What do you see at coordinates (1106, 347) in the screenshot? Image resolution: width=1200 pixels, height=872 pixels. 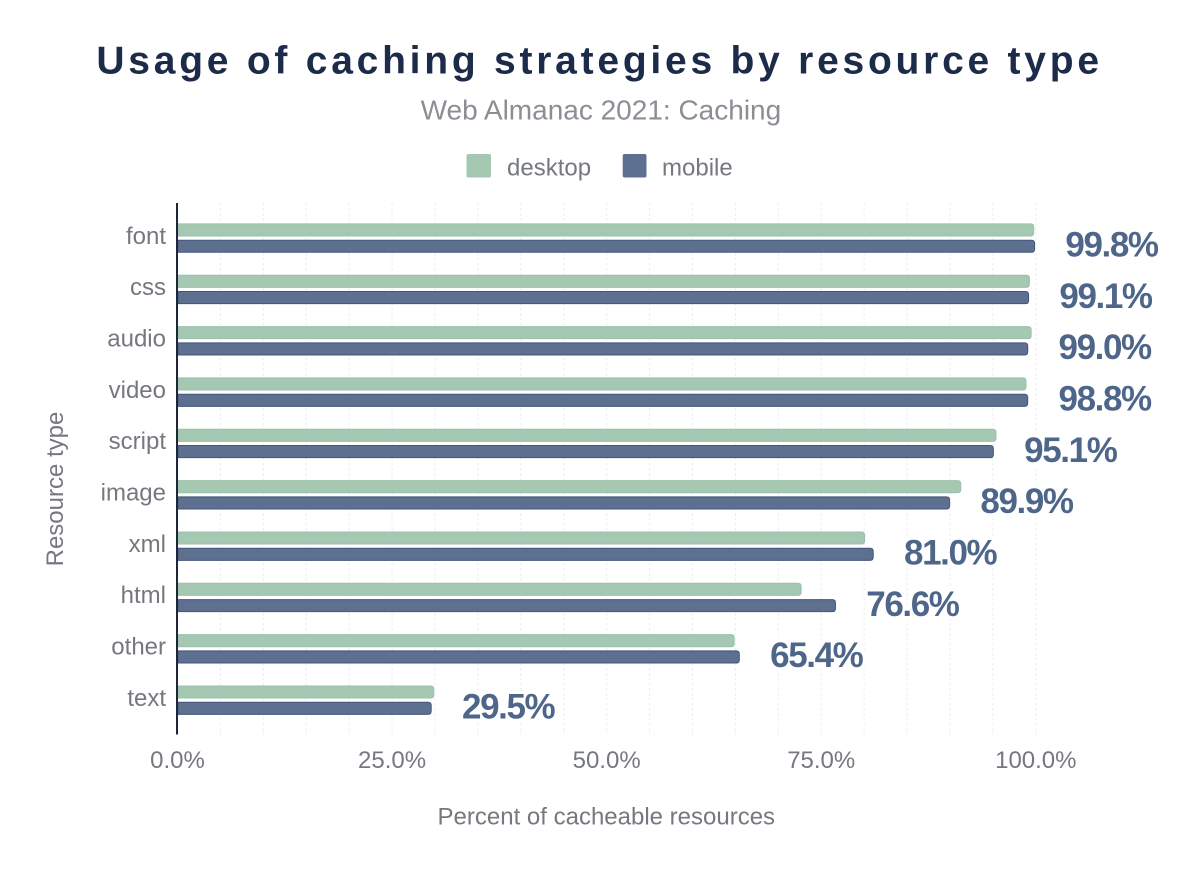 I see `svg-text: 99.0%` at bounding box center [1106, 347].